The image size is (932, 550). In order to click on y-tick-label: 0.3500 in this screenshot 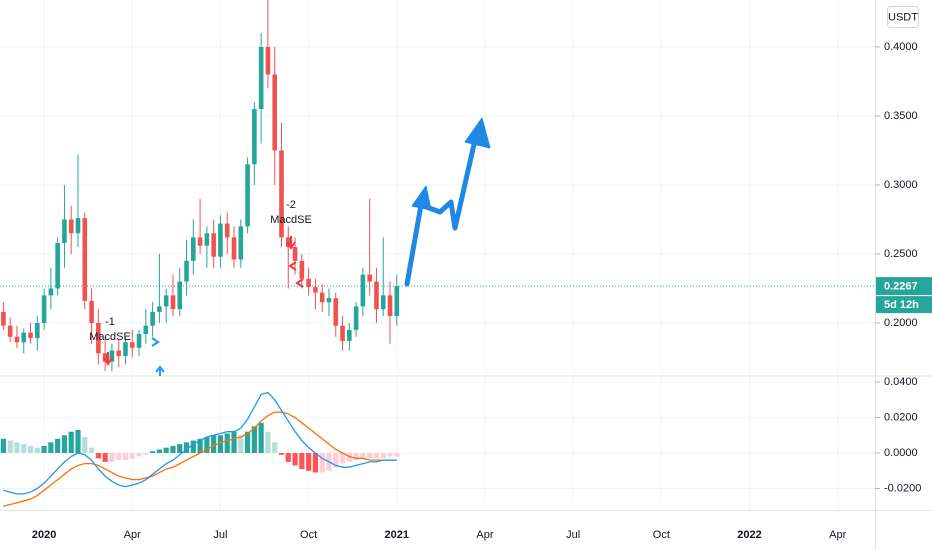, I will do `click(901, 116)`.